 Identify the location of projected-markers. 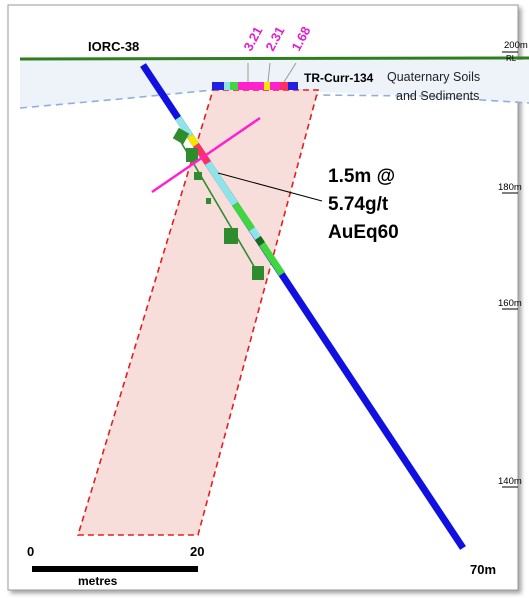
(218, 203).